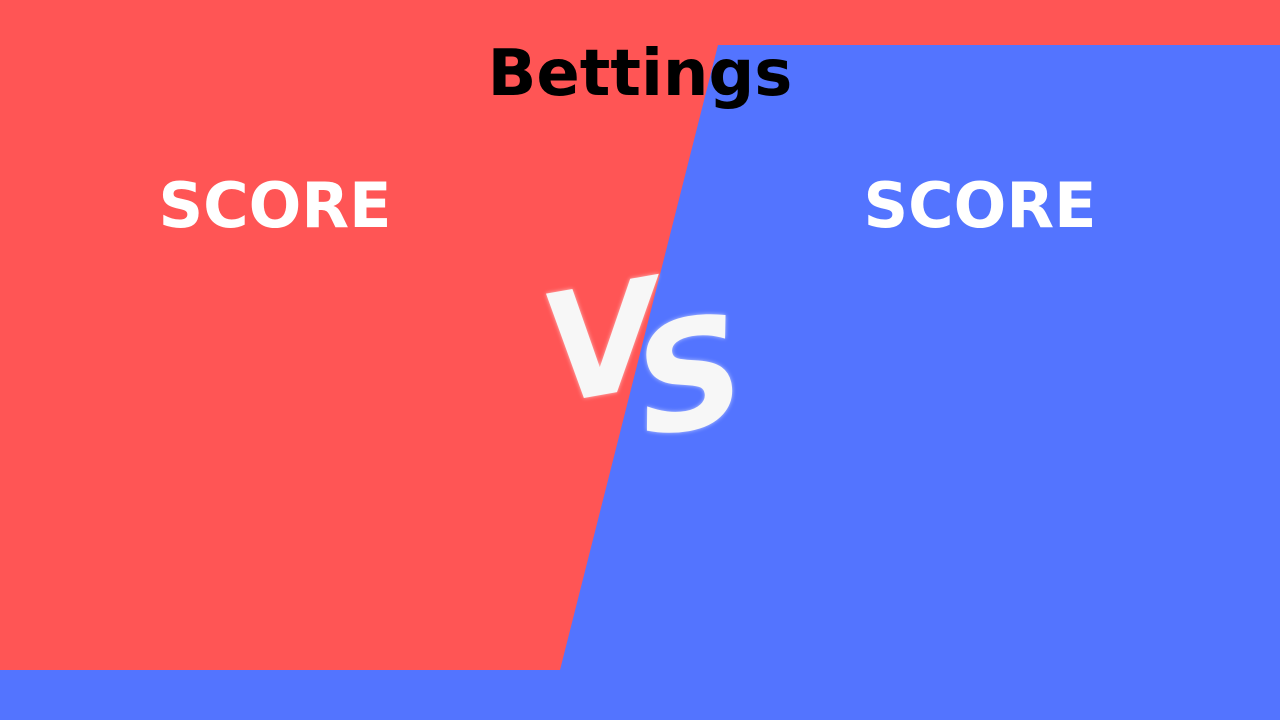 The image size is (1280, 720). I want to click on versus-s-letter: S, so click(690, 377).